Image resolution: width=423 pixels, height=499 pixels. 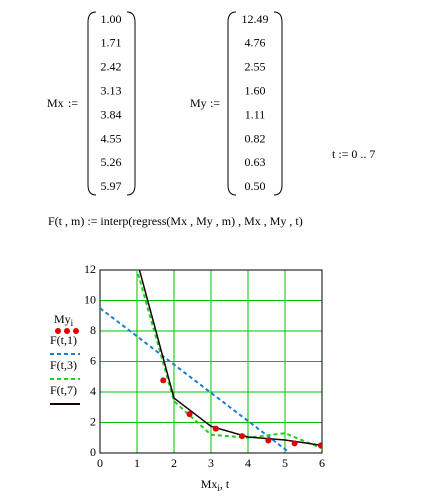 What do you see at coordinates (211, 463) in the screenshot?
I see `x-tick-label: 3` at bounding box center [211, 463].